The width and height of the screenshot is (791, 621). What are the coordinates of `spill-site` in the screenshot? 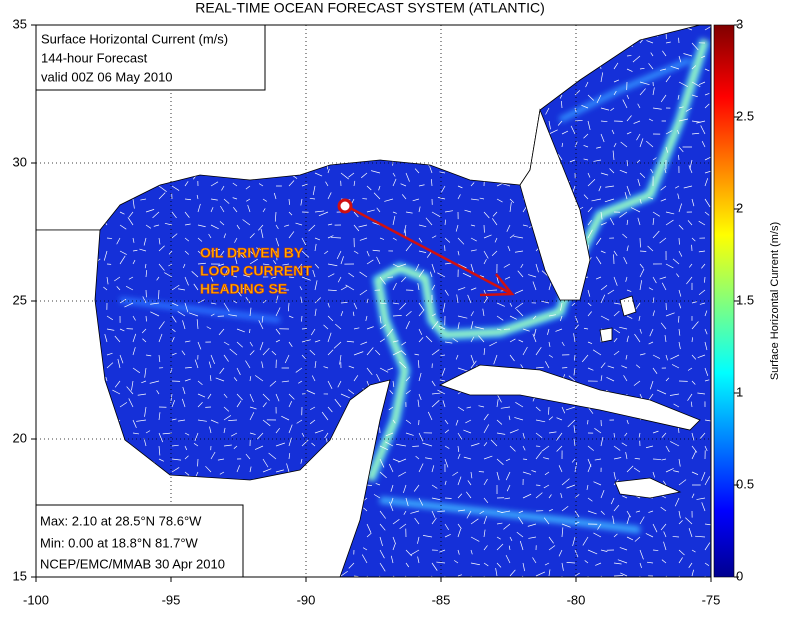 It's located at (345, 206).